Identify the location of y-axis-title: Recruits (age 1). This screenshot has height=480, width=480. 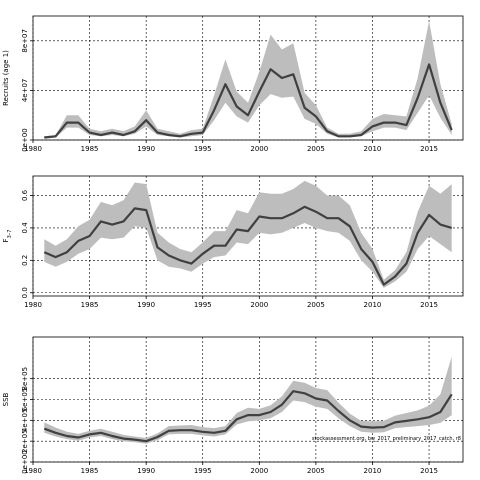
(6, 78).